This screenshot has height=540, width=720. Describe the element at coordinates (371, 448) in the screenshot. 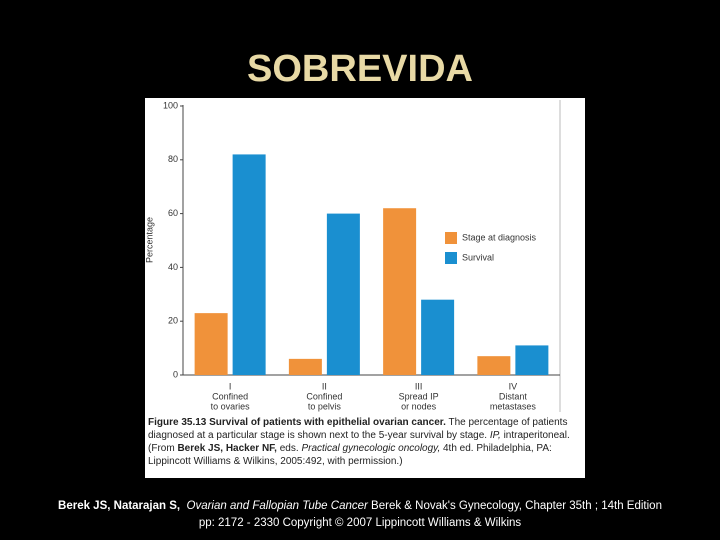

I see `caption-part: Practical gynecologic oncology,` at that location.